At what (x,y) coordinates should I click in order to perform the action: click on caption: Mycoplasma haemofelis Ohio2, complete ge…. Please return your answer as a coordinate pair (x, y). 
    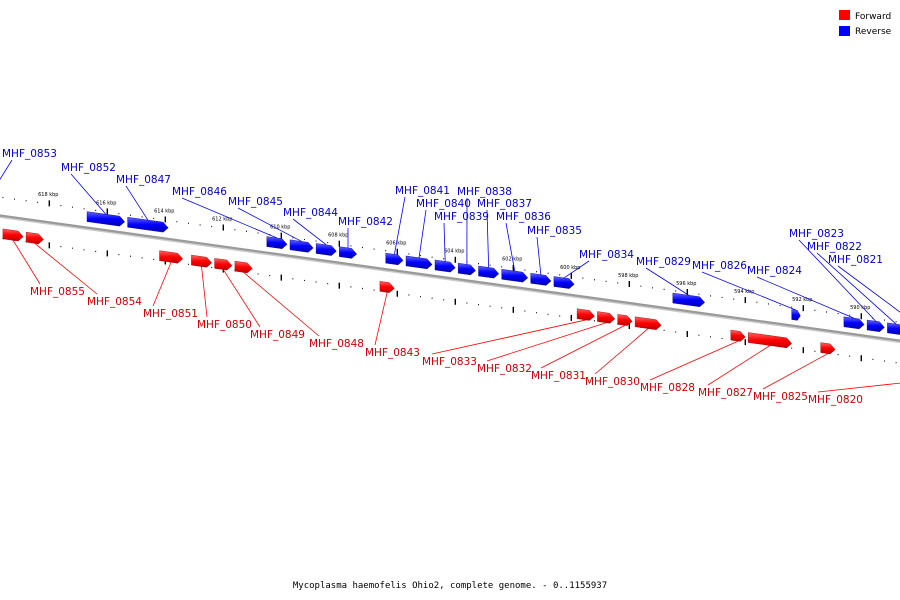
    Looking at the image, I should click on (450, 586).